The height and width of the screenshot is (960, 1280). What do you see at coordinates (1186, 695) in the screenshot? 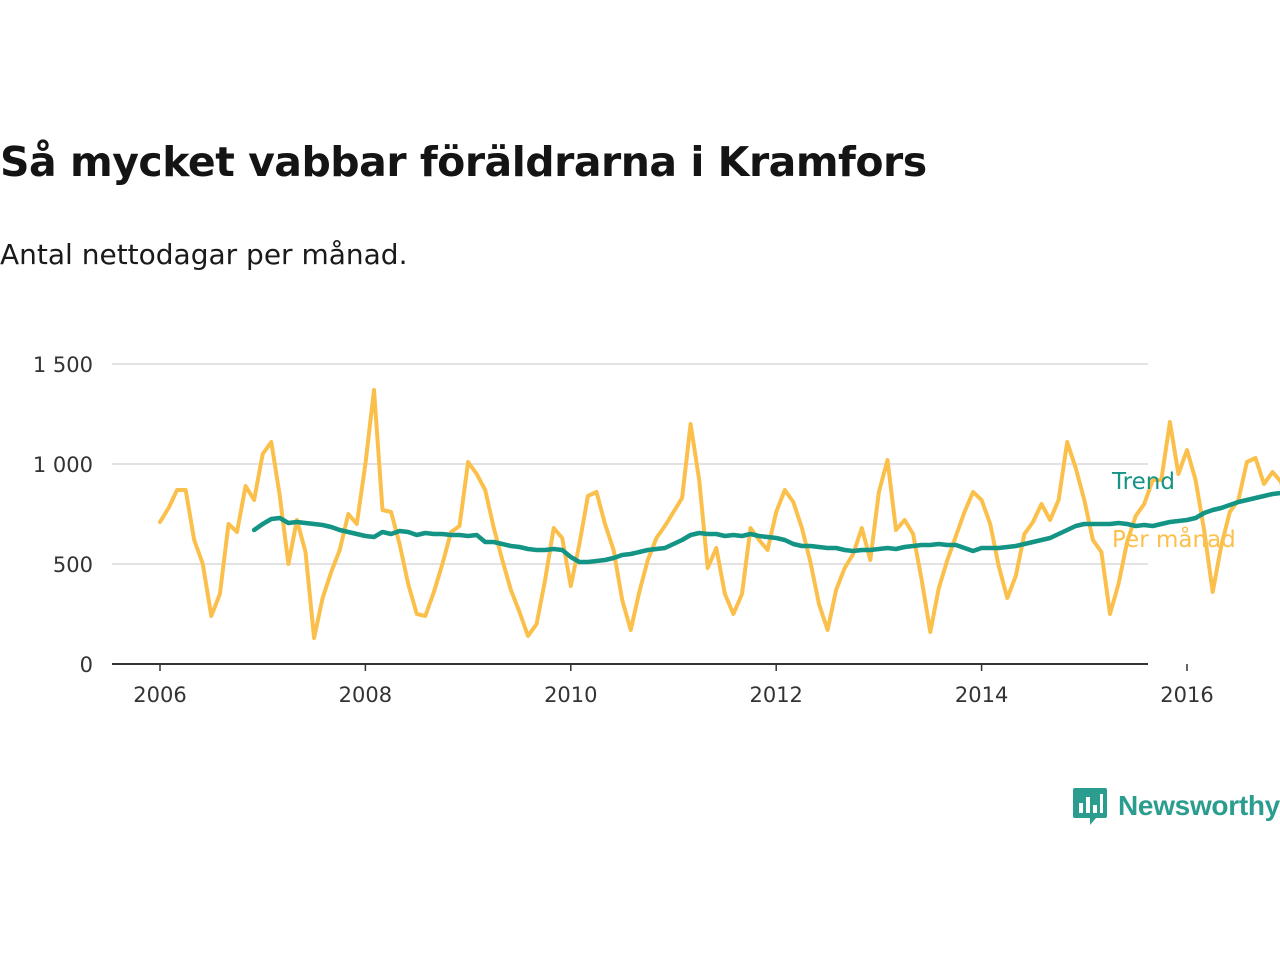
I see `x-tick-label: 2016` at bounding box center [1186, 695].